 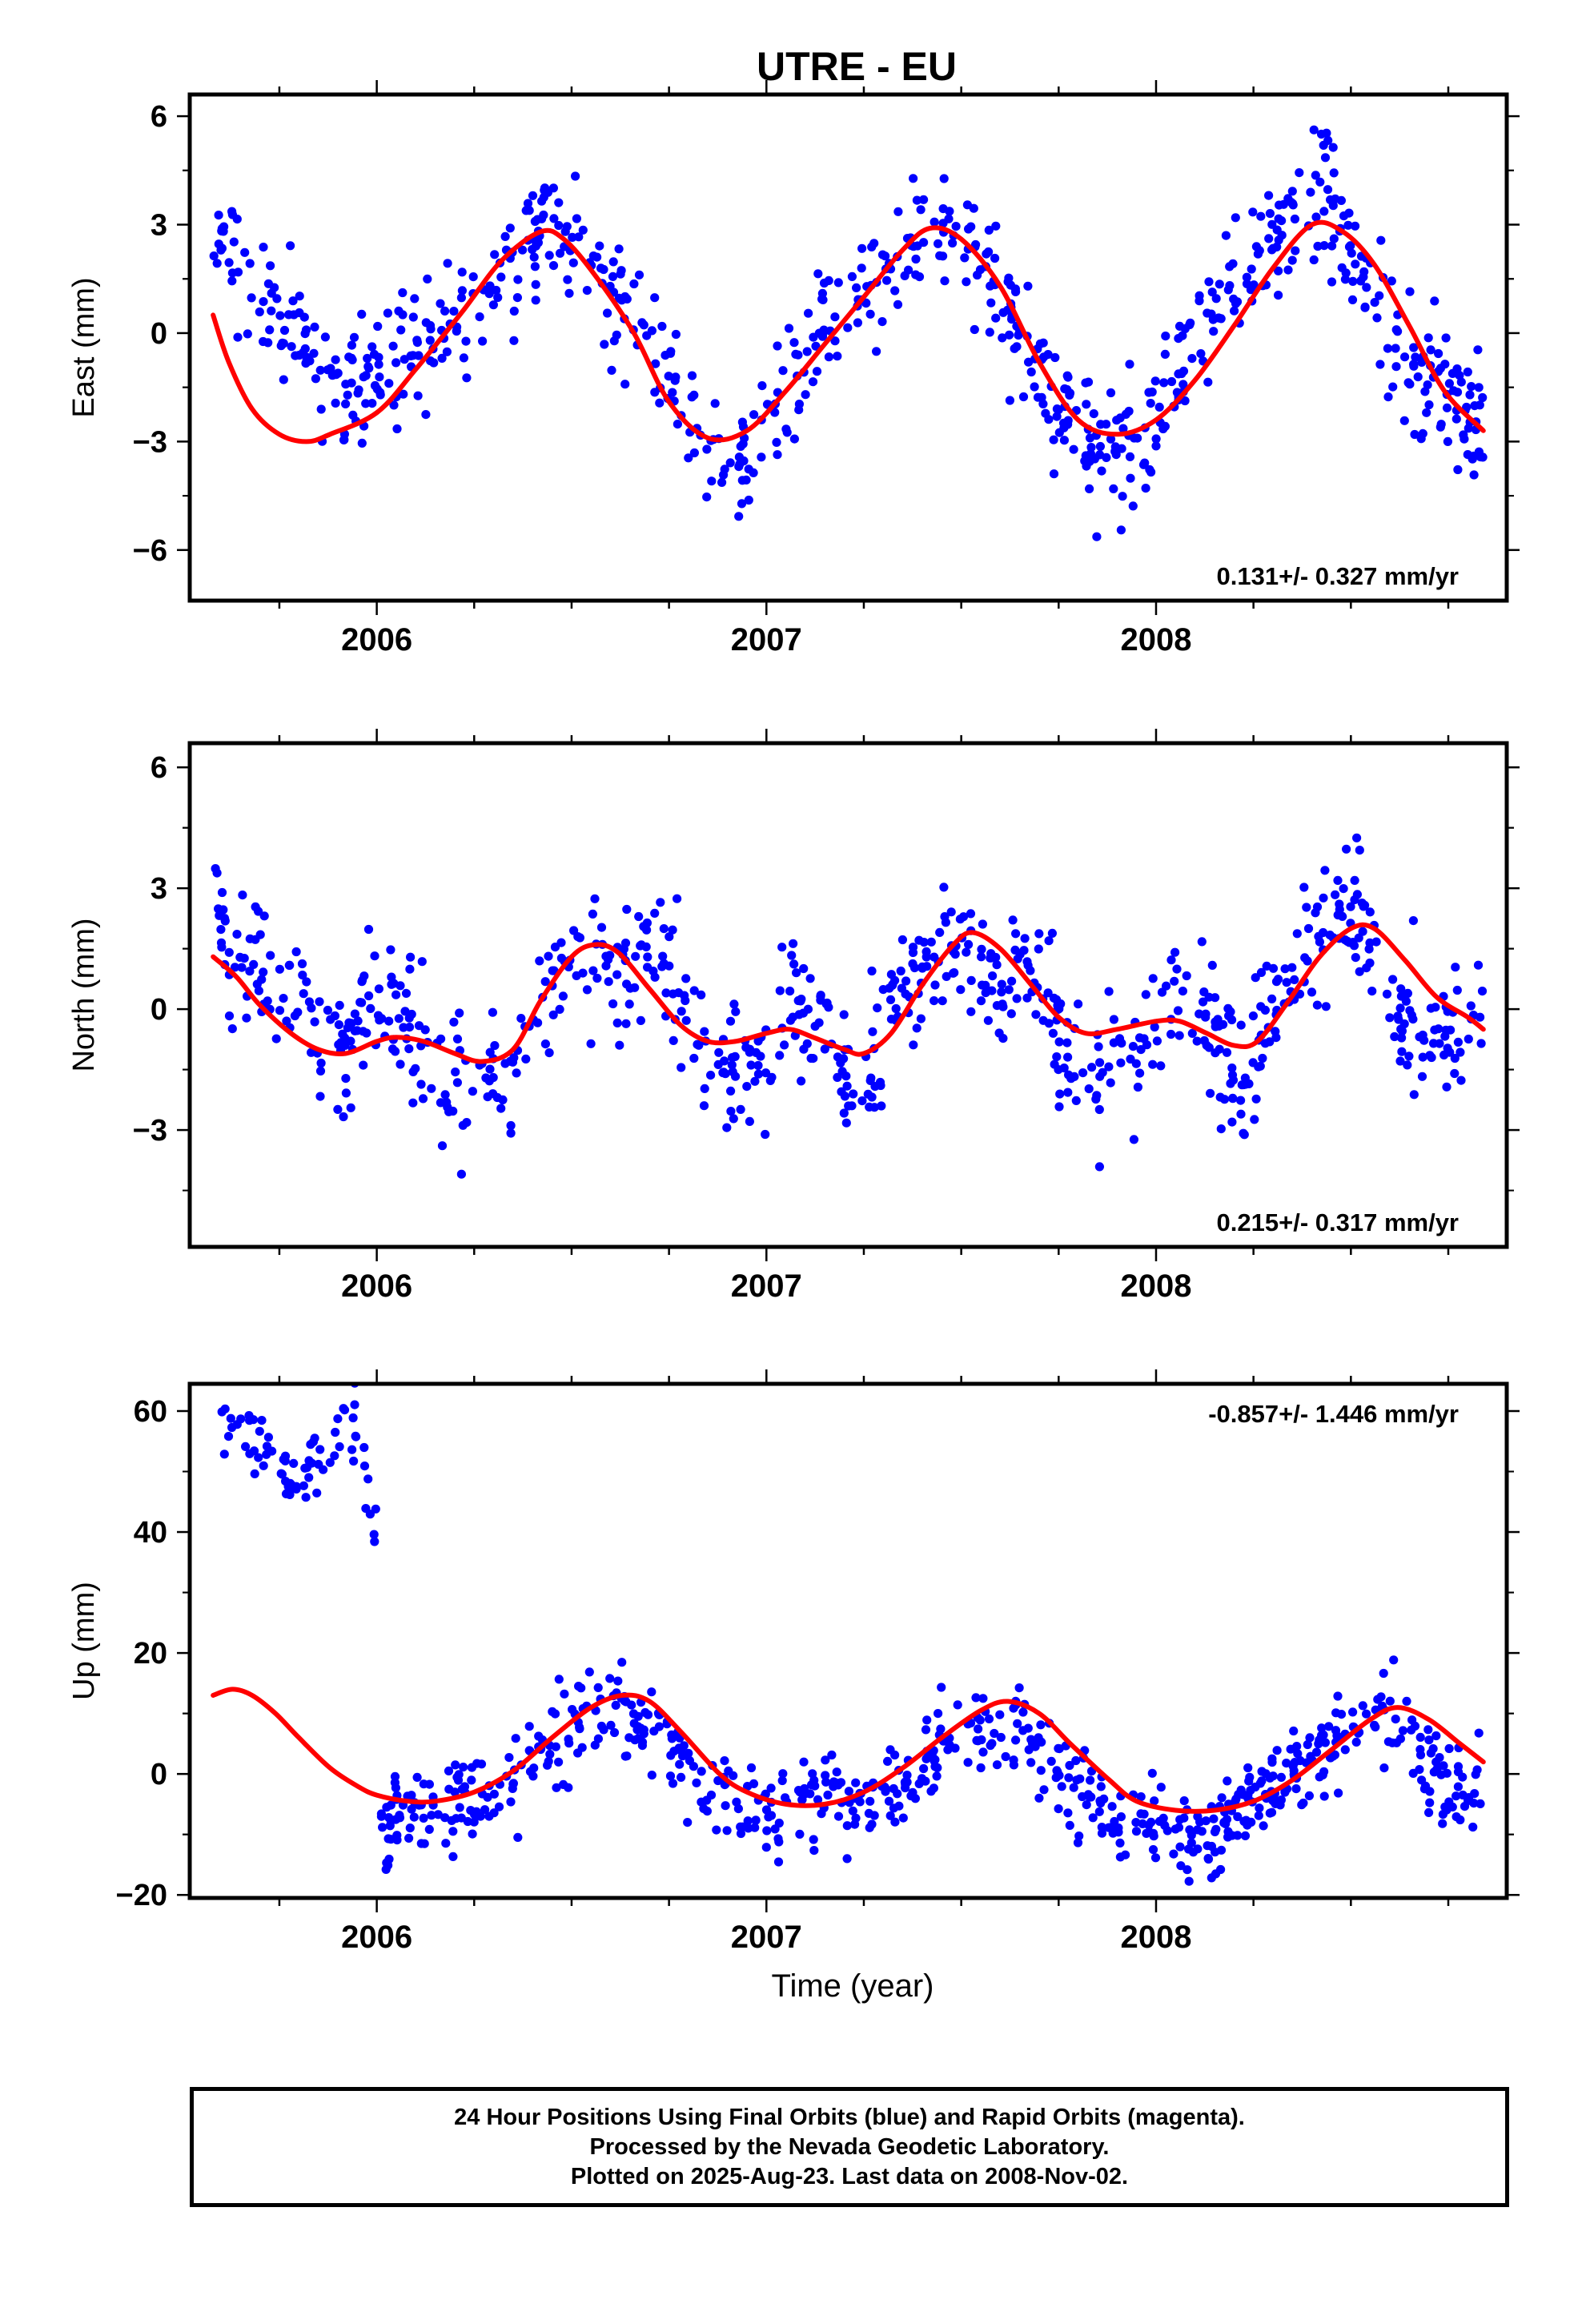 I want to click on east-y-tick-label: −6, so click(x=150, y=551).